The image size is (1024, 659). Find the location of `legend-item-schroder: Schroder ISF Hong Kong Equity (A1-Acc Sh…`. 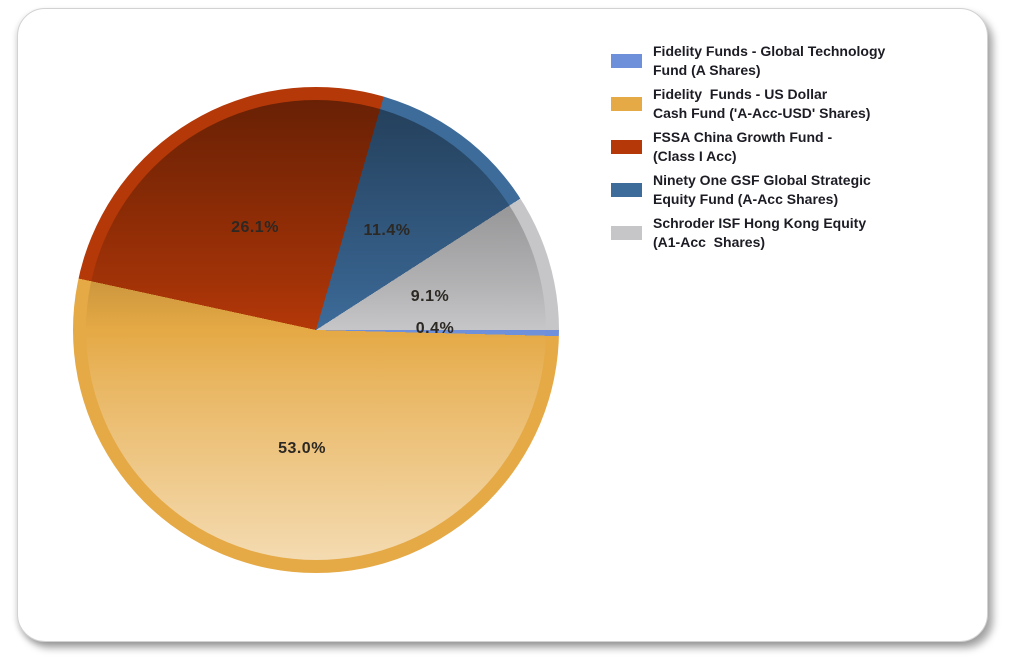

legend-item-schroder: Schroder ISF Hong Kong Equity (A1-Acc Sh… is located at coordinates (776, 233).